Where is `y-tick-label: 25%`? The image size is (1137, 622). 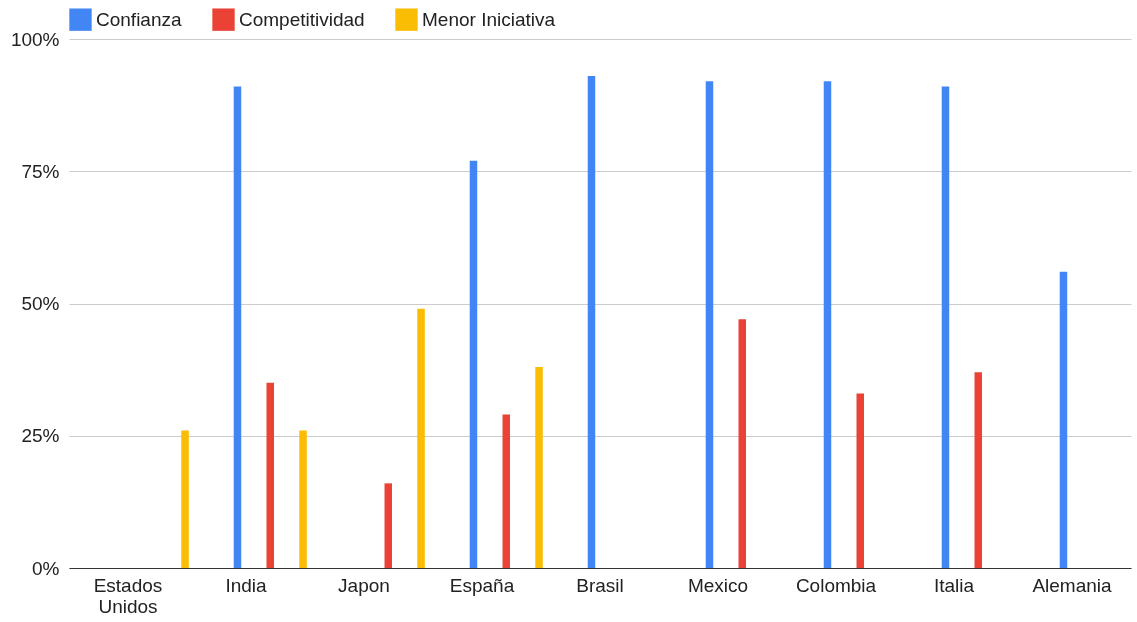
y-tick-label: 25% is located at coordinates (40, 436).